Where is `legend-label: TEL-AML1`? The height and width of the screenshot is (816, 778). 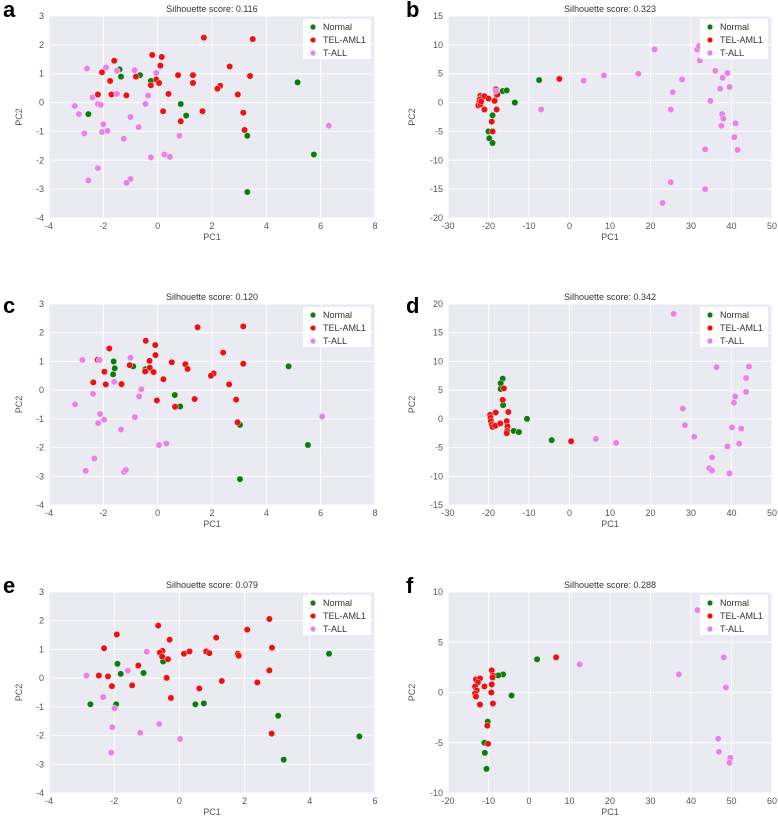
legend-label: TEL-AML1 is located at coordinates (741, 40).